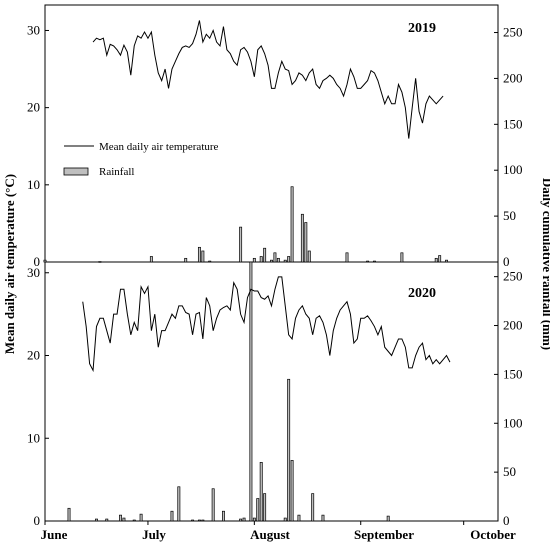  I want to click on left-axis-title: Mean daily air temperature (°C), so click(9, 264).